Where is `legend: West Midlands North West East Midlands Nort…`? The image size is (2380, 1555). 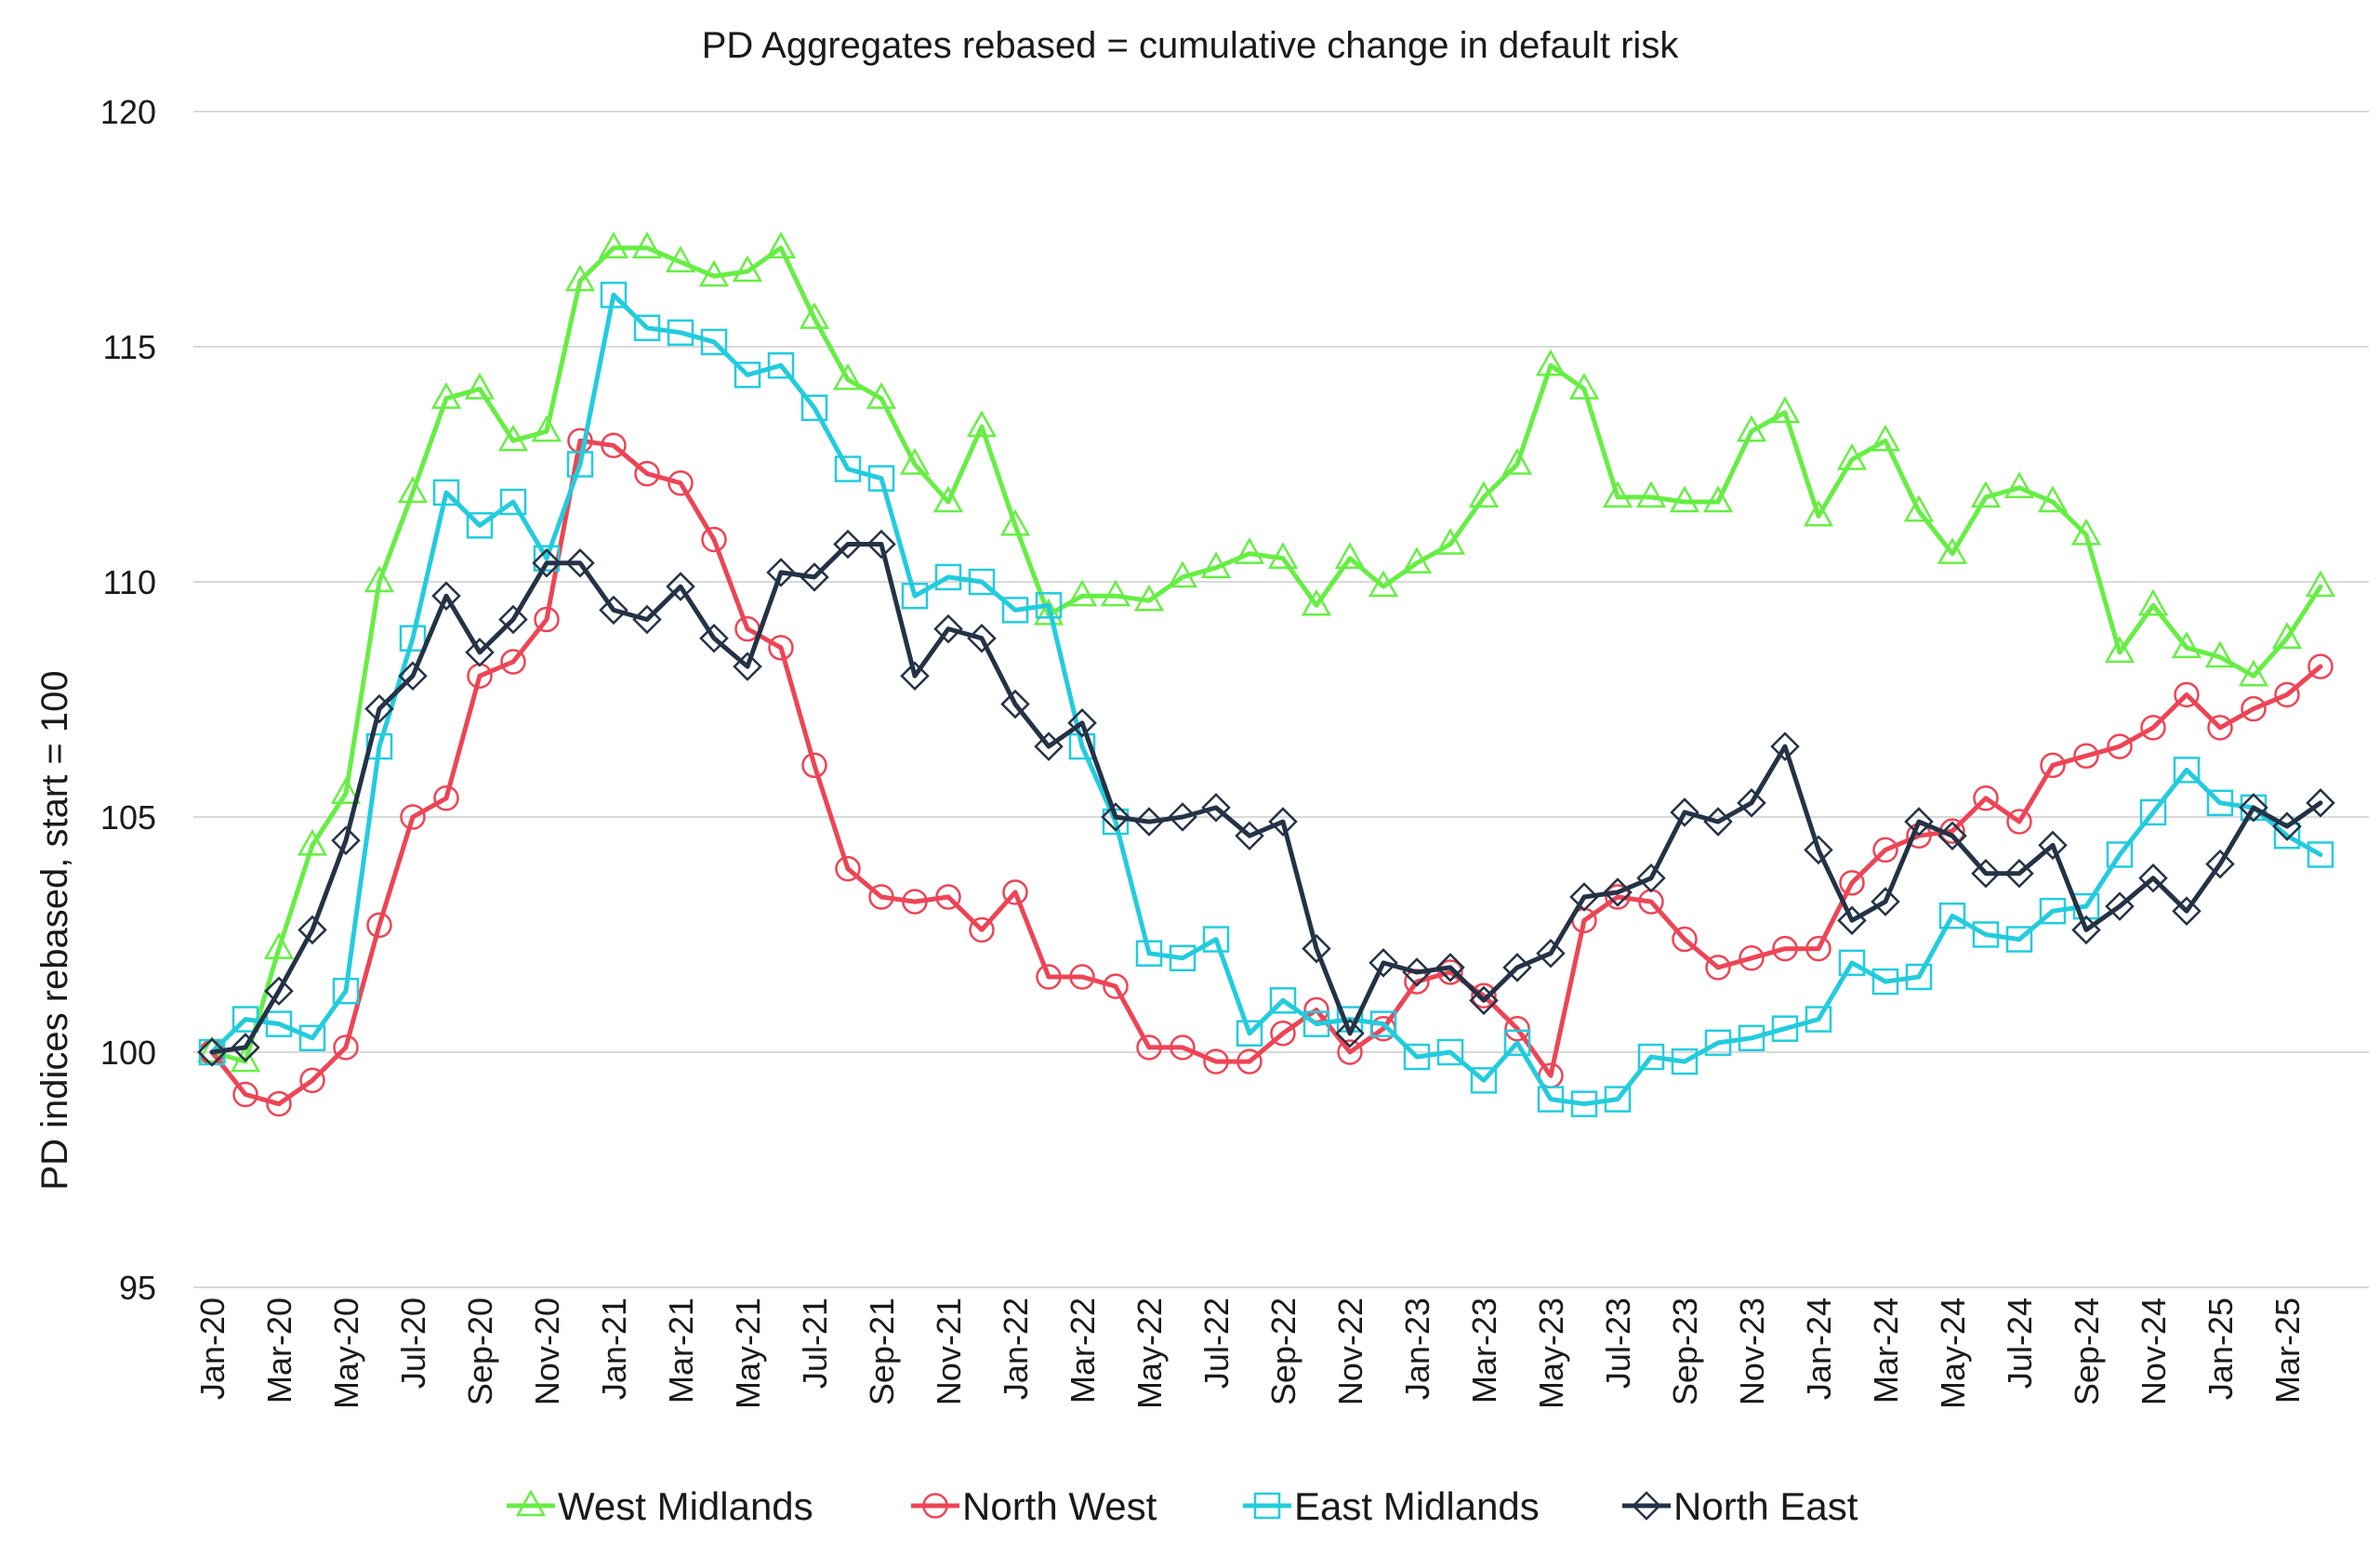
legend: West Midlands North West East Midlands Nort… is located at coordinates (1182, 1506).